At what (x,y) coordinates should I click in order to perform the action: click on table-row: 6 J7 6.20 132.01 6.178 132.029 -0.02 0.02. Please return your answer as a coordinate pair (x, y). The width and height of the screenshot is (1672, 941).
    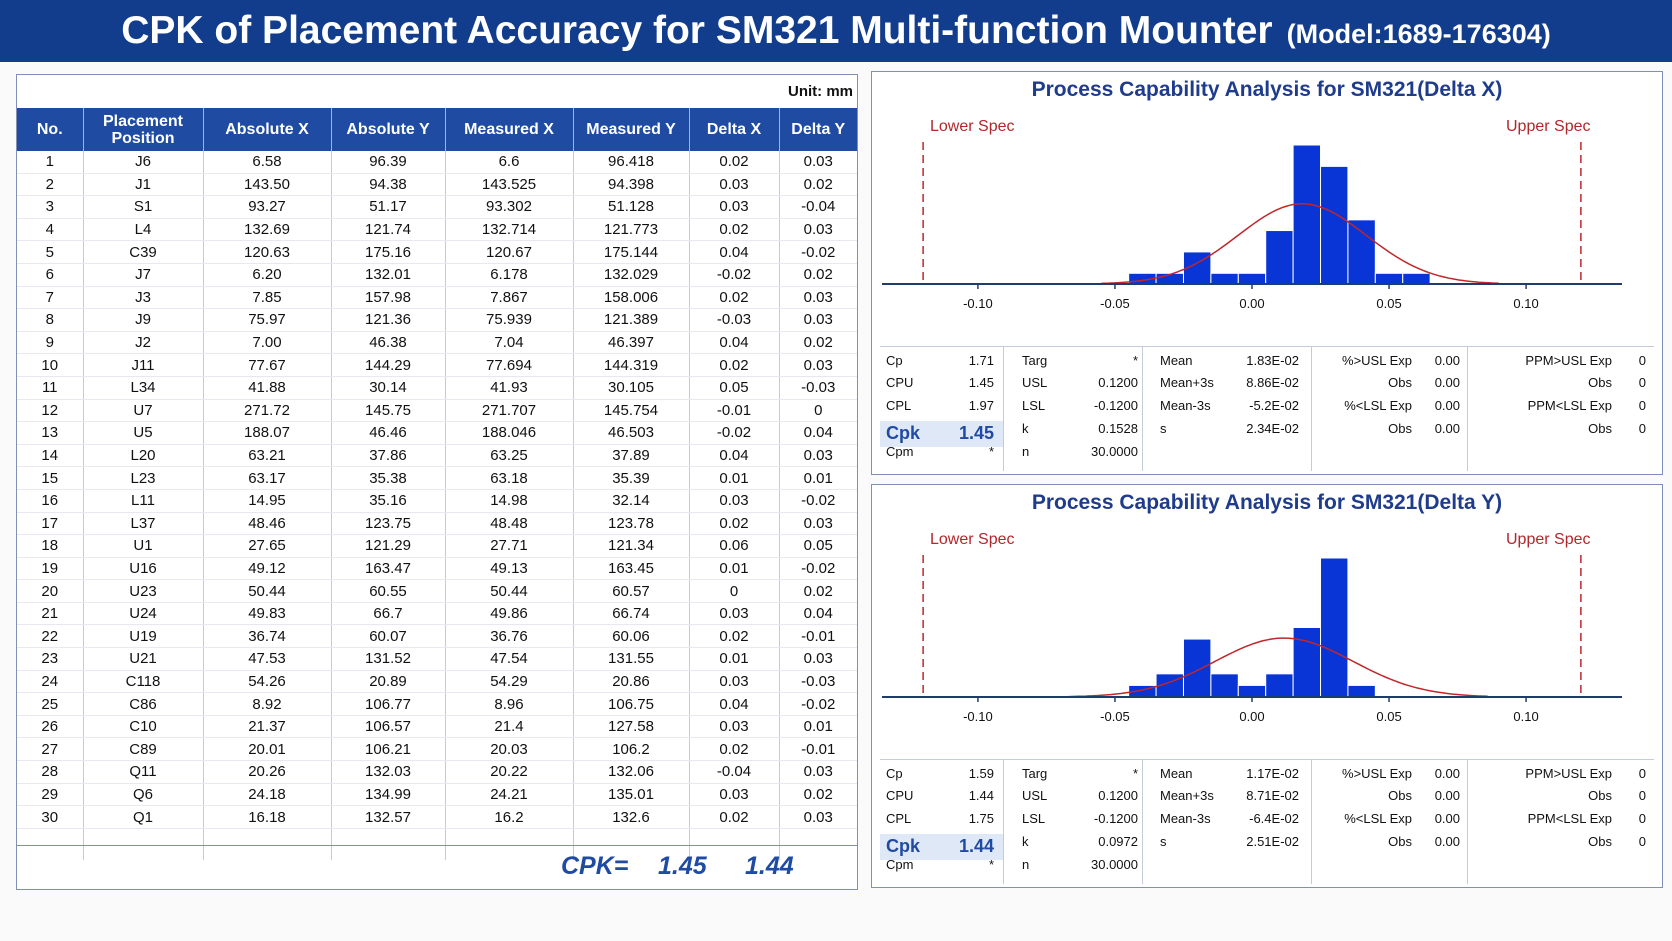
    Looking at the image, I should click on (437, 275).